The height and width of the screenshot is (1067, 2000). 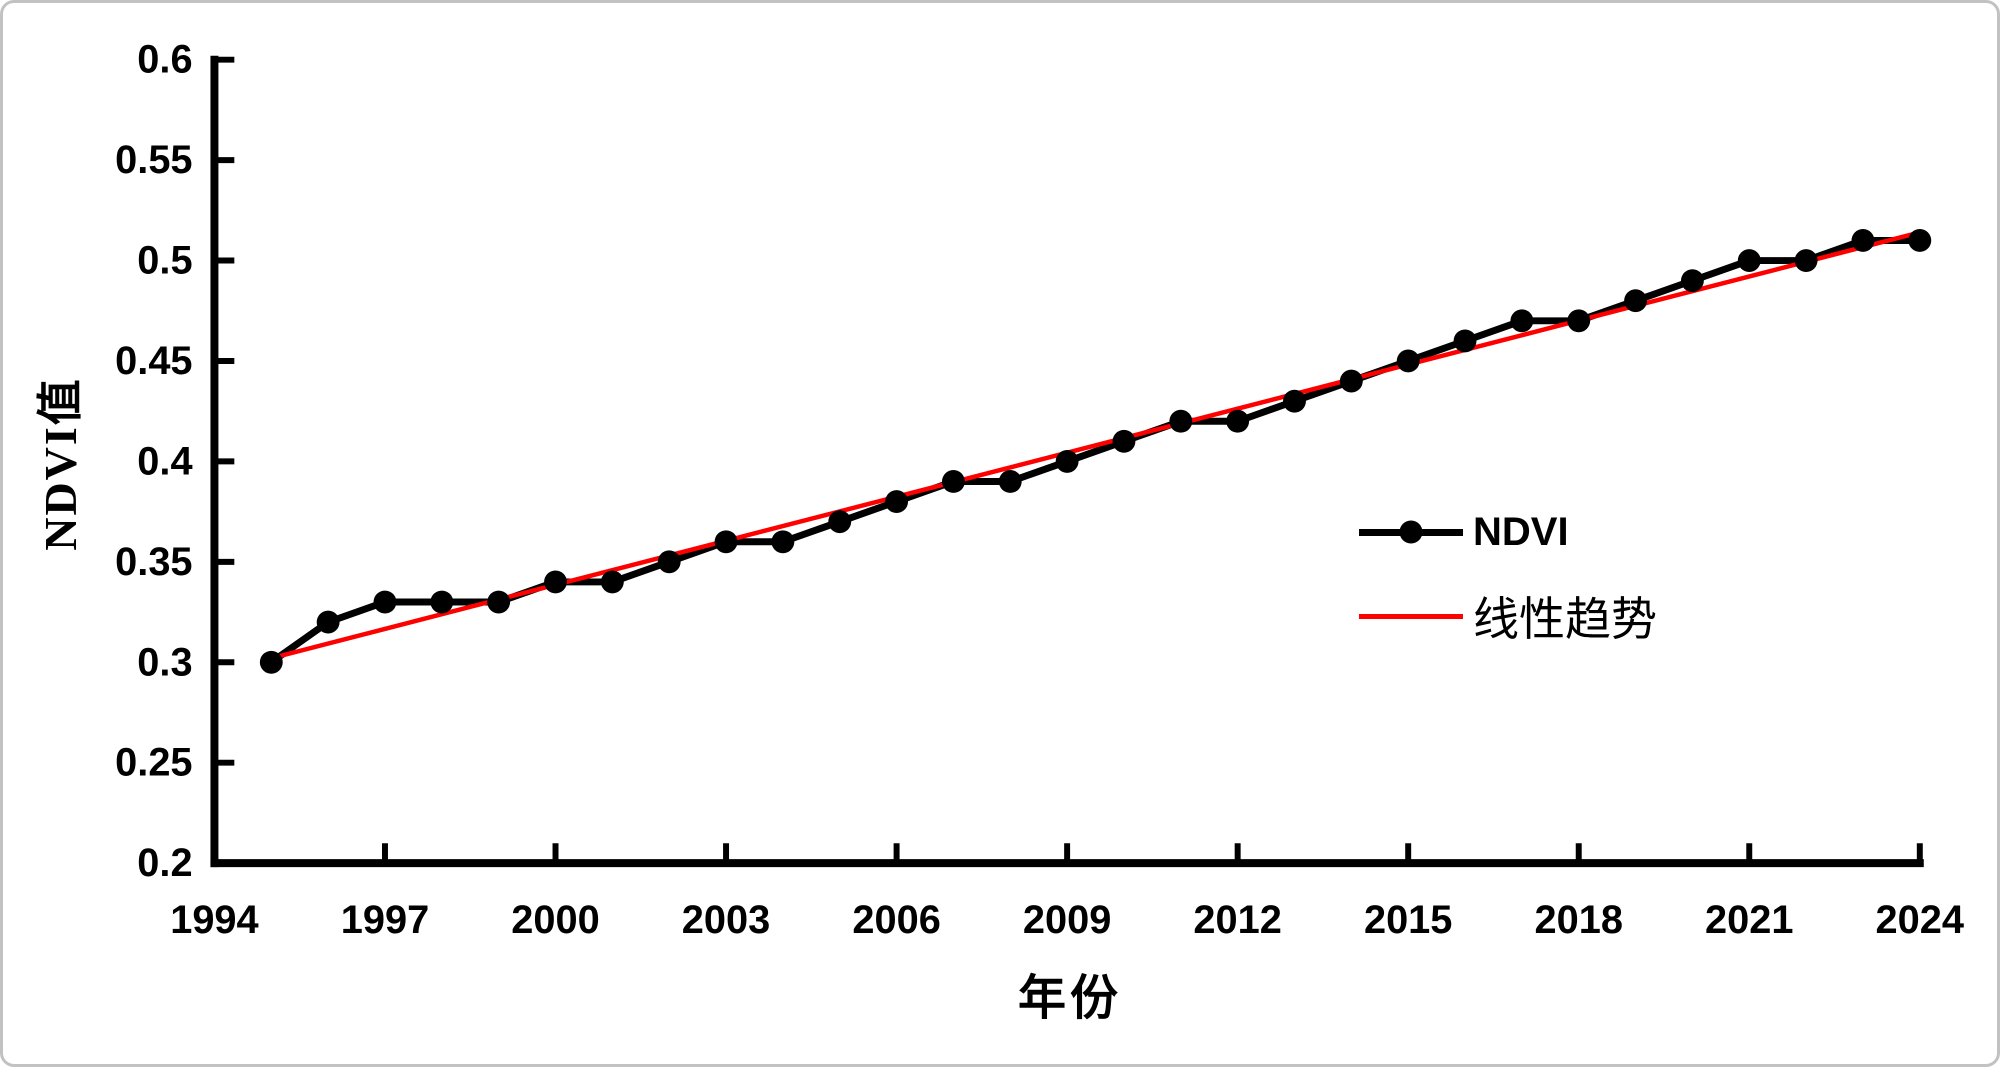 What do you see at coordinates (60, 464) in the screenshot?
I see `y-axis-title: NDVI值` at bounding box center [60, 464].